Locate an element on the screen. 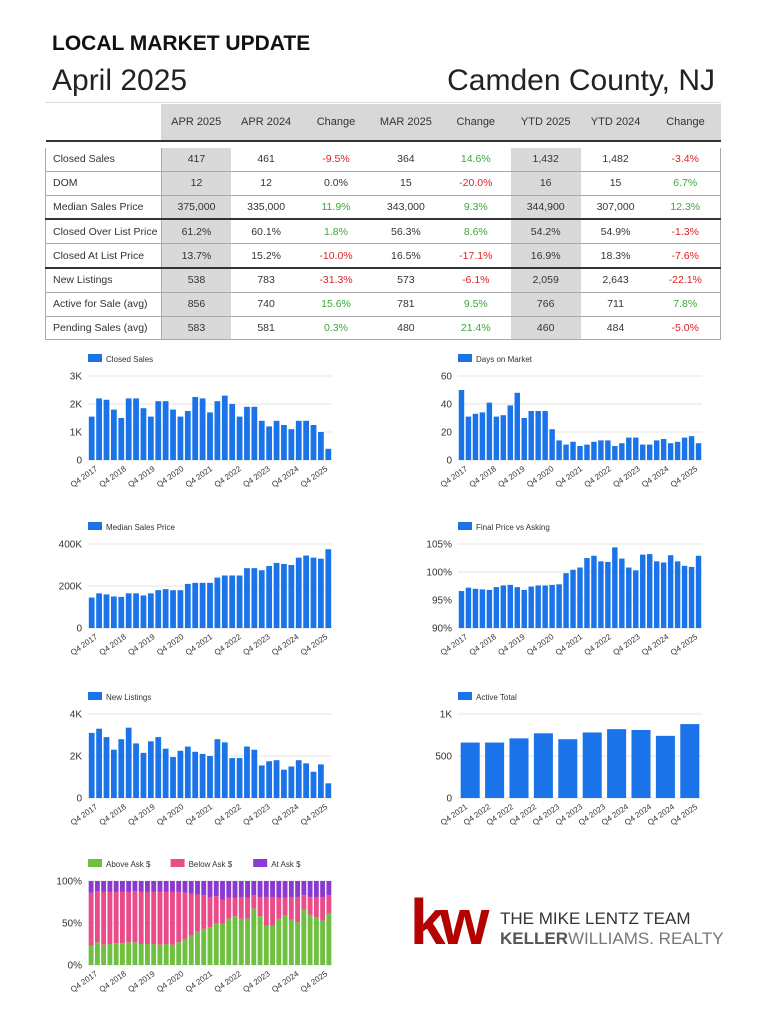  value-cell: 364 is located at coordinates (405, 160).